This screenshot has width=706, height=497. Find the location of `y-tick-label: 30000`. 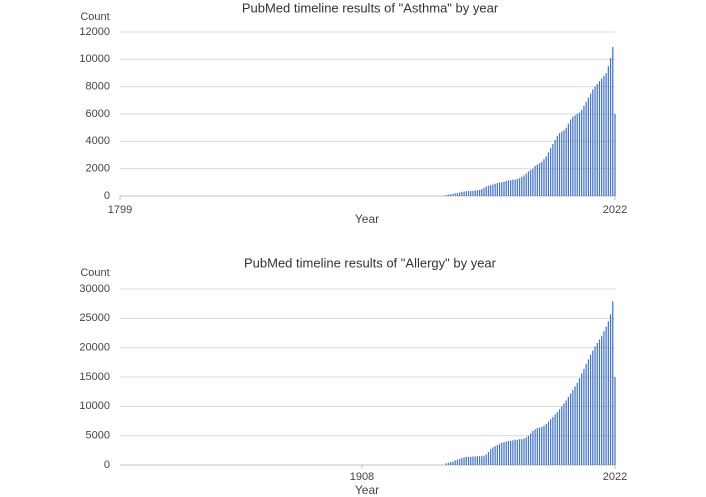

y-tick-label: 30000 is located at coordinates (94, 289).